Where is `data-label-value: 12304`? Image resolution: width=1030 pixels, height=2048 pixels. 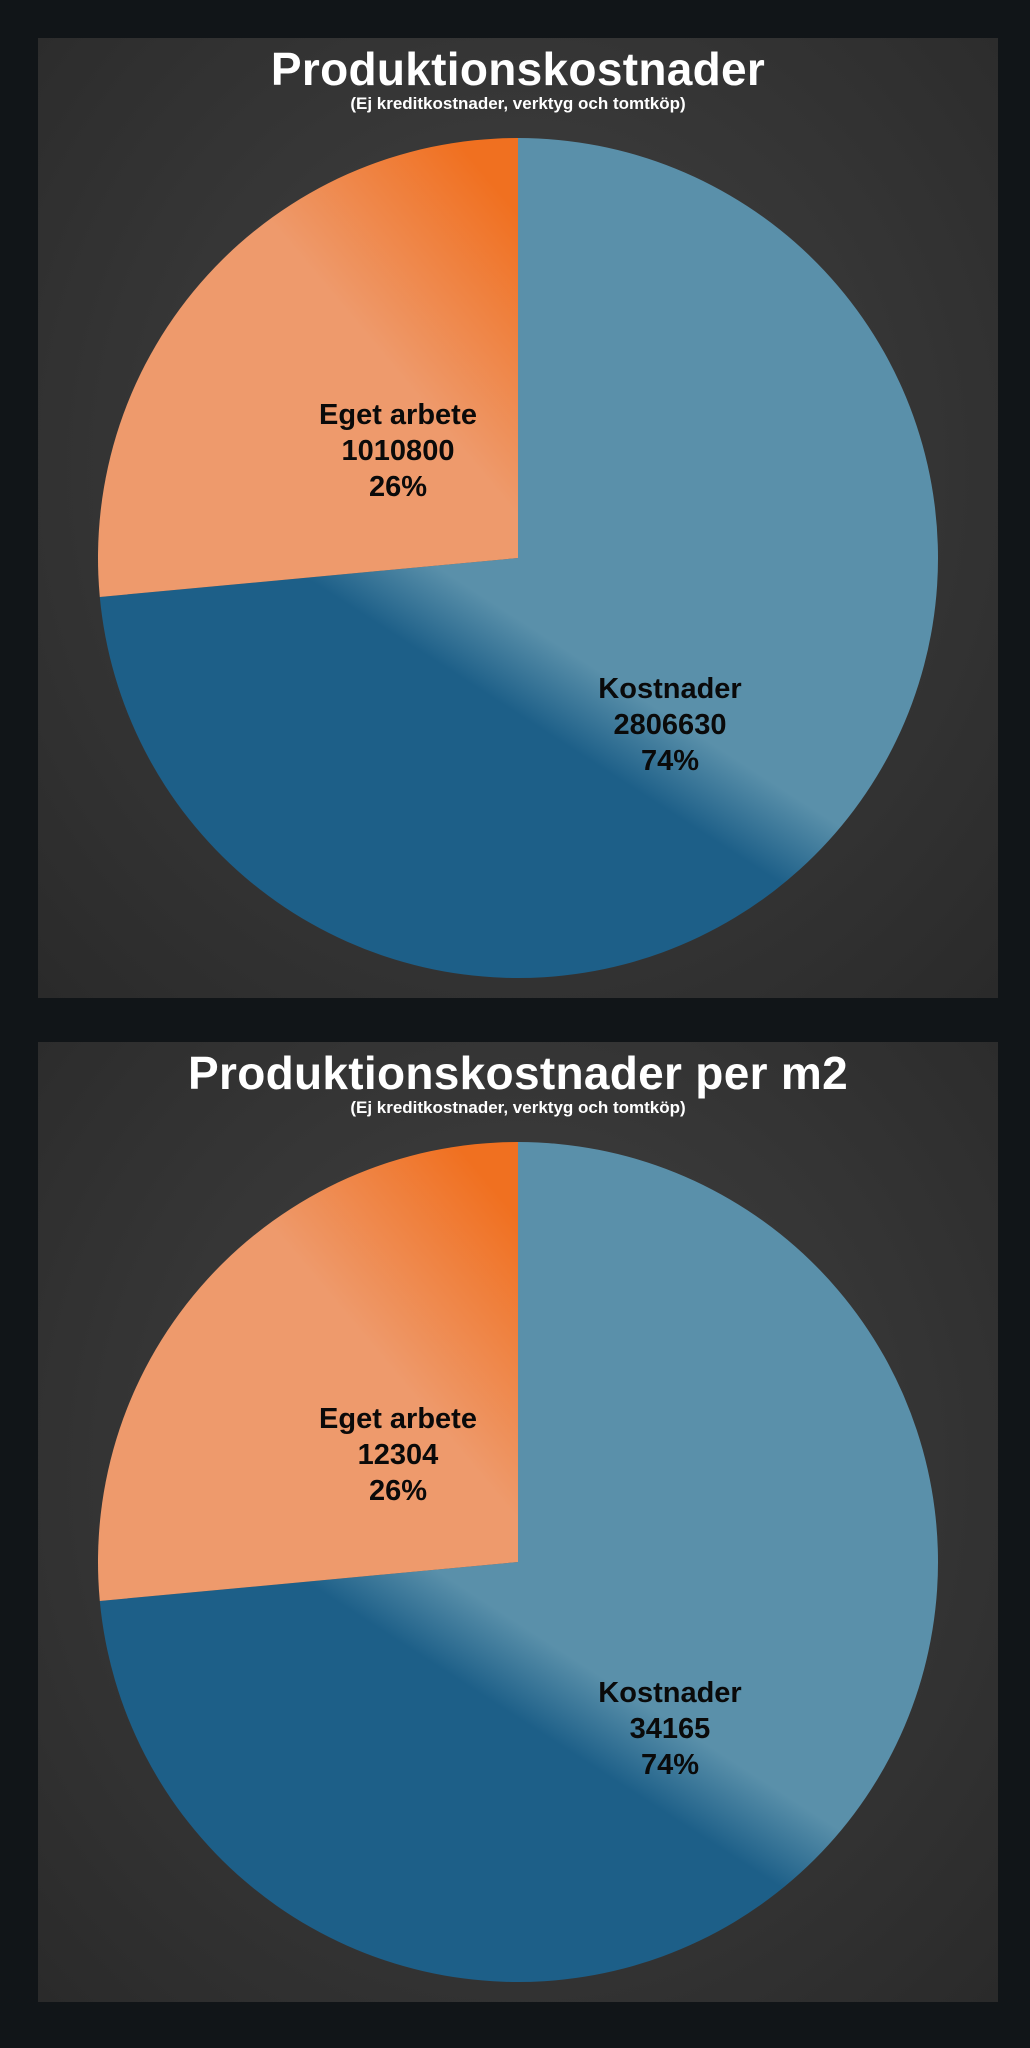
data-label-value: 12304 is located at coordinates (398, 1455).